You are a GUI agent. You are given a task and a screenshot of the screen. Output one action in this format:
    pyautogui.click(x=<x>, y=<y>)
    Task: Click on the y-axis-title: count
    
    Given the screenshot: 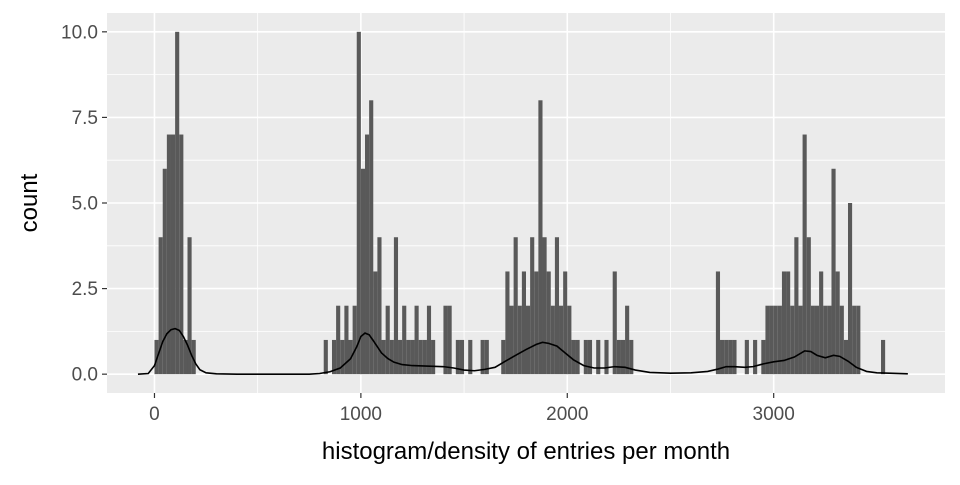 What is the action you would take?
    pyautogui.click(x=29, y=202)
    